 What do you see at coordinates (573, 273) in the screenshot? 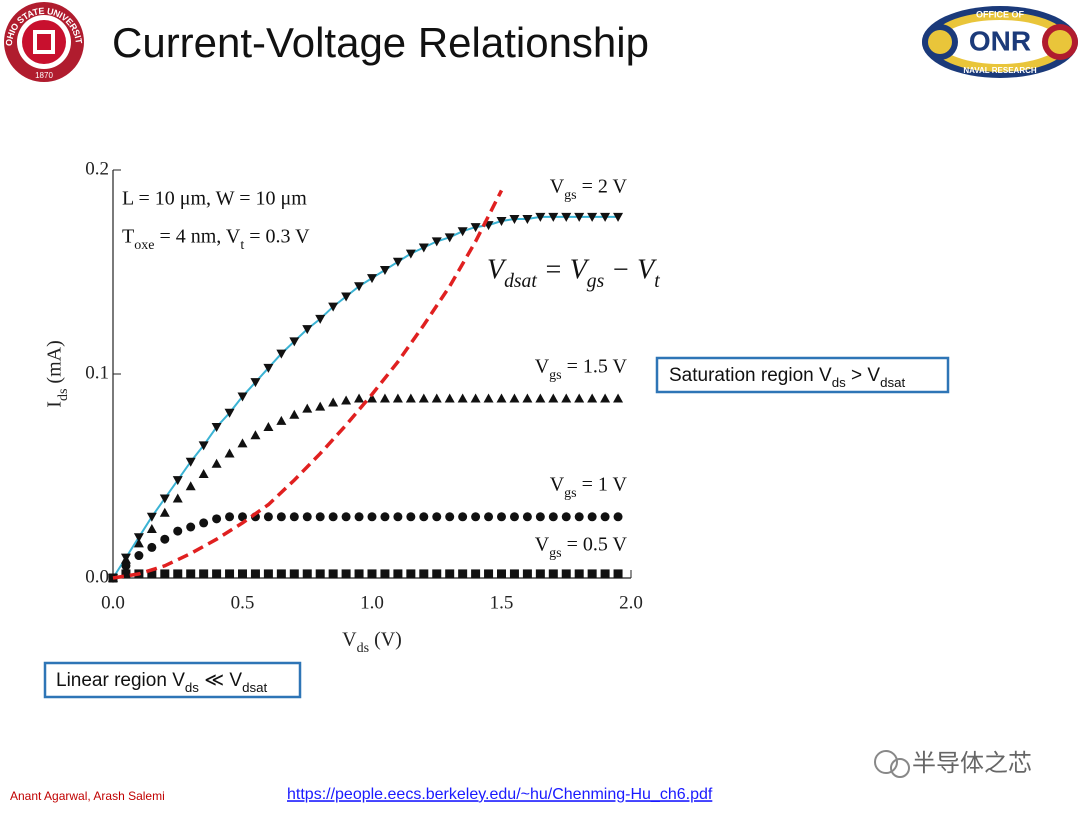
I see `annotation: Vdsat = Vgs − Vt` at bounding box center [573, 273].